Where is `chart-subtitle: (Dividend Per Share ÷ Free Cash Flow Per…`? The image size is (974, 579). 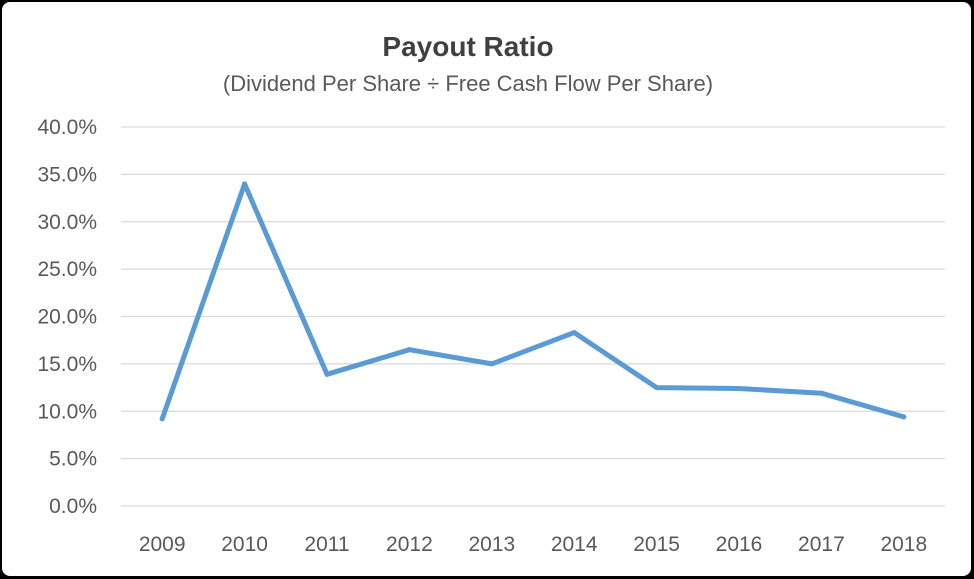 chart-subtitle: (Dividend Per Share ÷ Free Cash Flow Per… is located at coordinates (468, 83).